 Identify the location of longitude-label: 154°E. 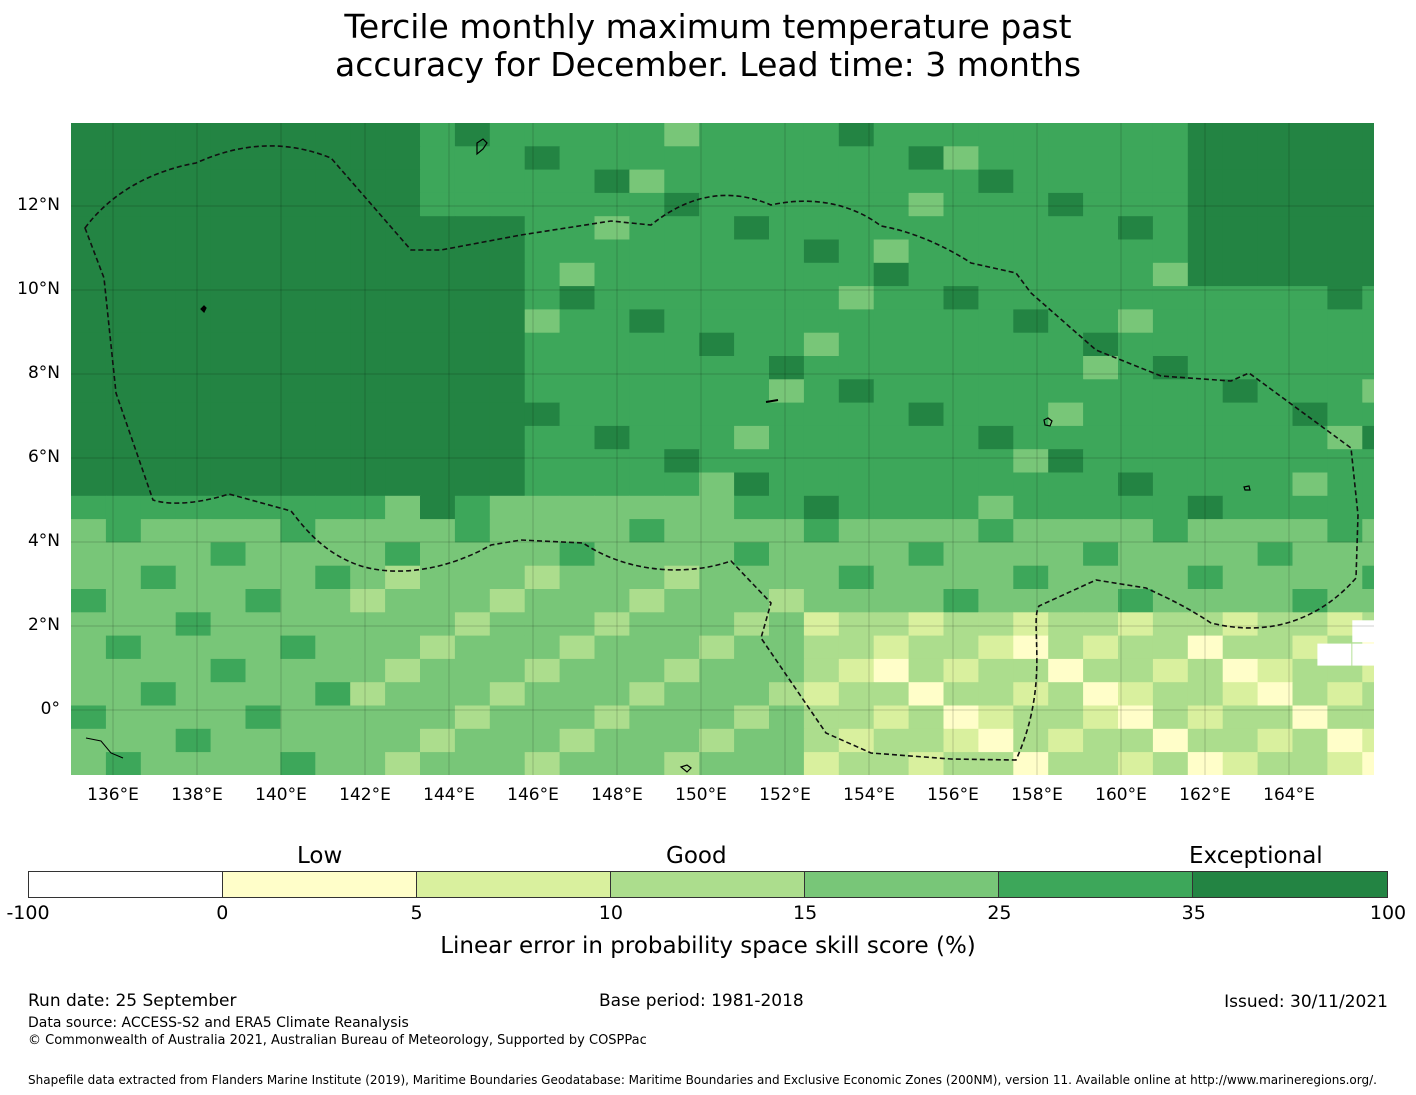
(869, 795).